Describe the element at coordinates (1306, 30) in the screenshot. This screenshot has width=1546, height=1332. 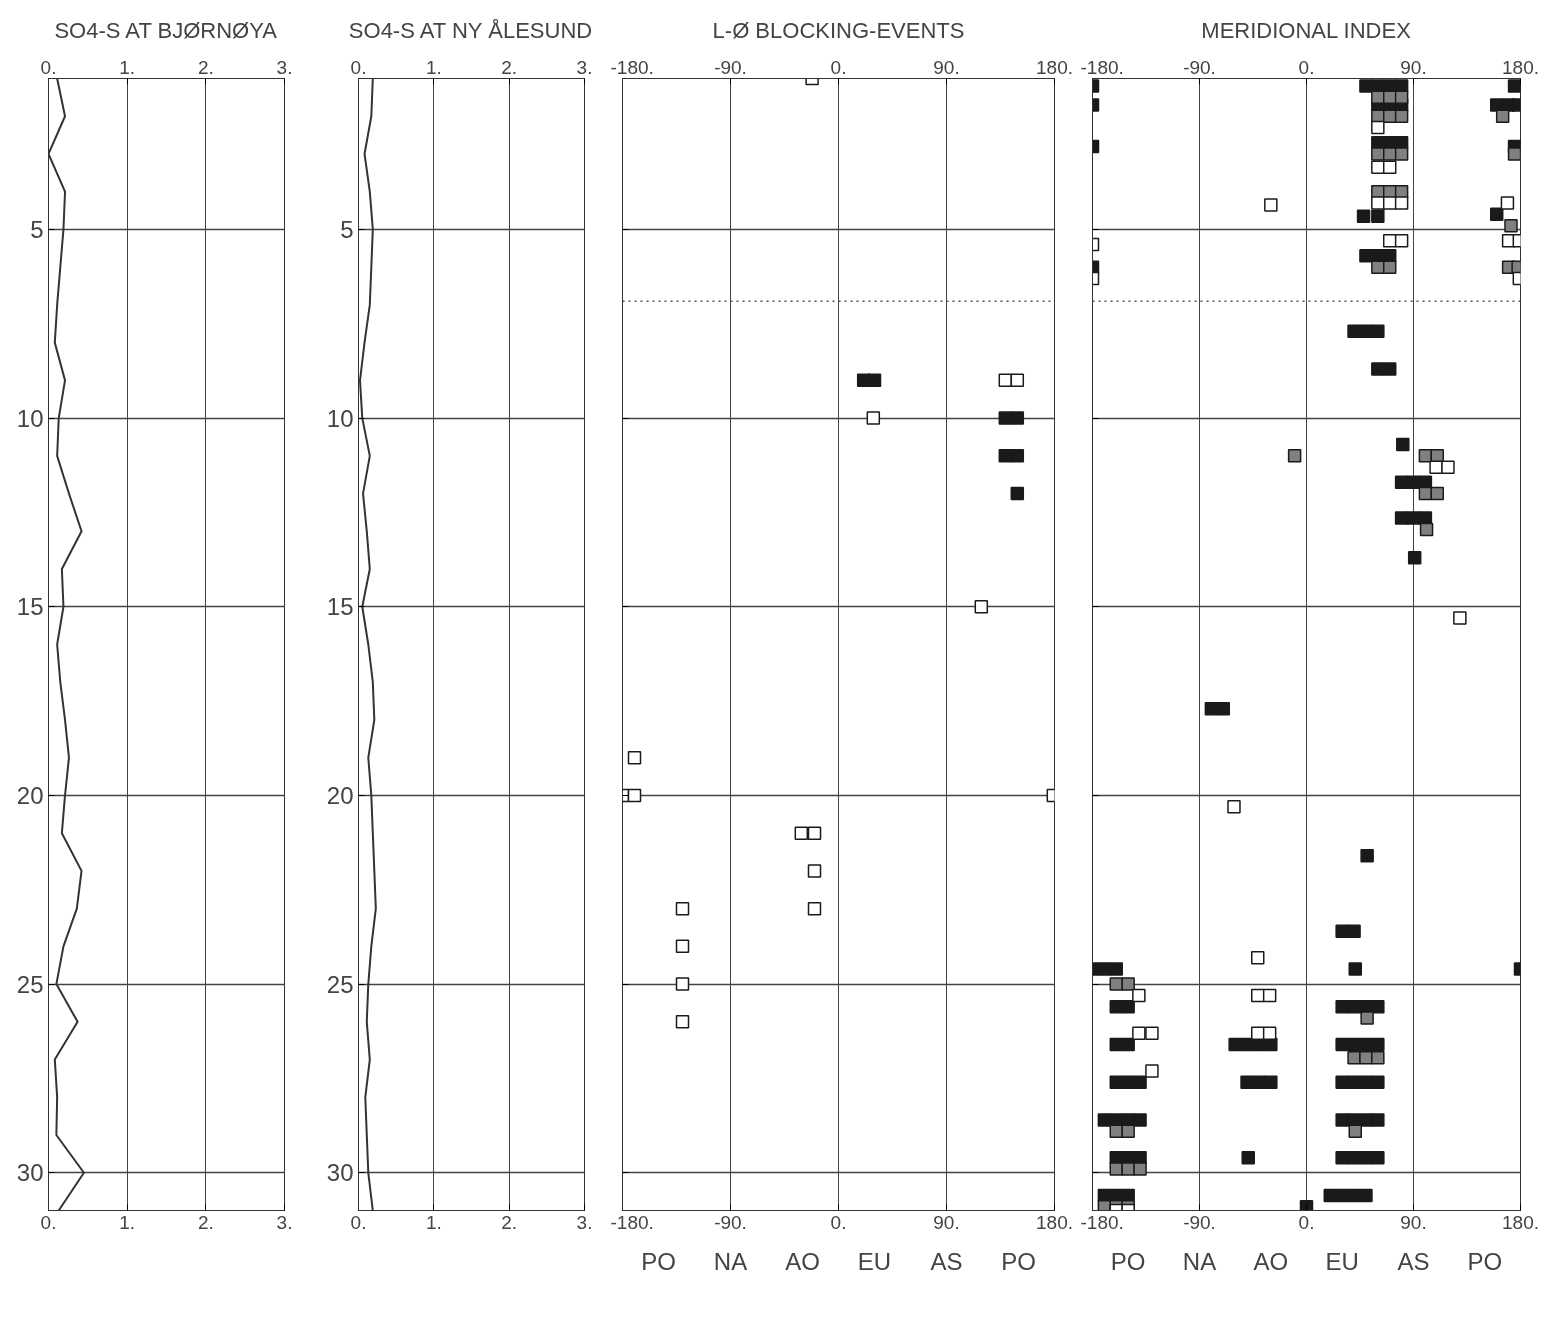
I see `chart-title: MERIDIONAL INDEX` at that location.